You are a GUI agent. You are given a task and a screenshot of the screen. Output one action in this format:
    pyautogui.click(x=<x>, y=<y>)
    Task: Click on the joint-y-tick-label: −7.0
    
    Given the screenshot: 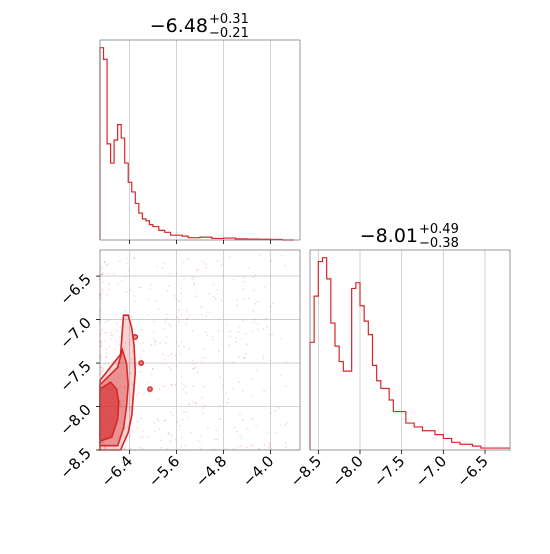 What is the action you would take?
    pyautogui.click(x=75, y=333)
    